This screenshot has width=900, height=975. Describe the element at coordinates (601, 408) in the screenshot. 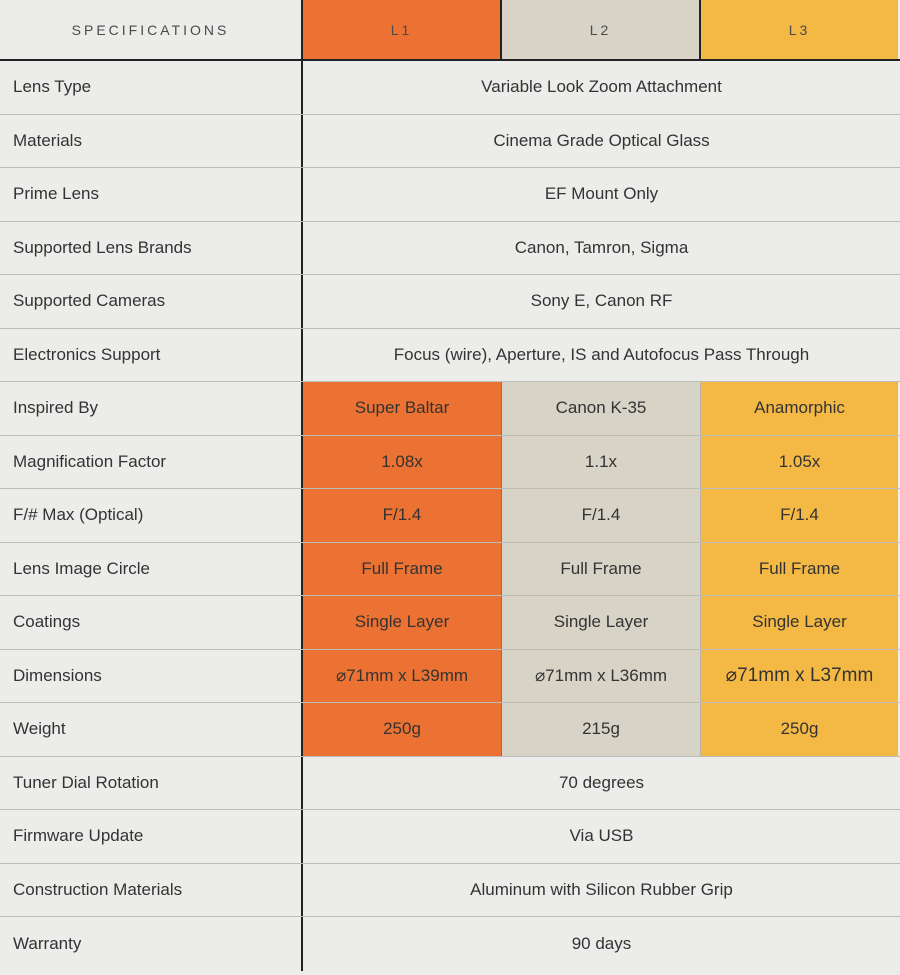

I see `cell-l2: Canon K-35` at that location.